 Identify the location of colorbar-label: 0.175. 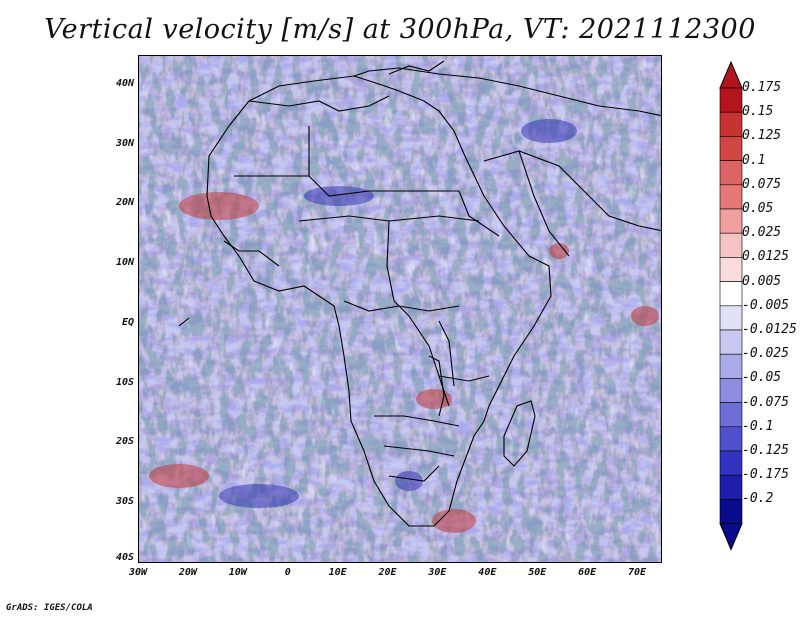
(762, 87).